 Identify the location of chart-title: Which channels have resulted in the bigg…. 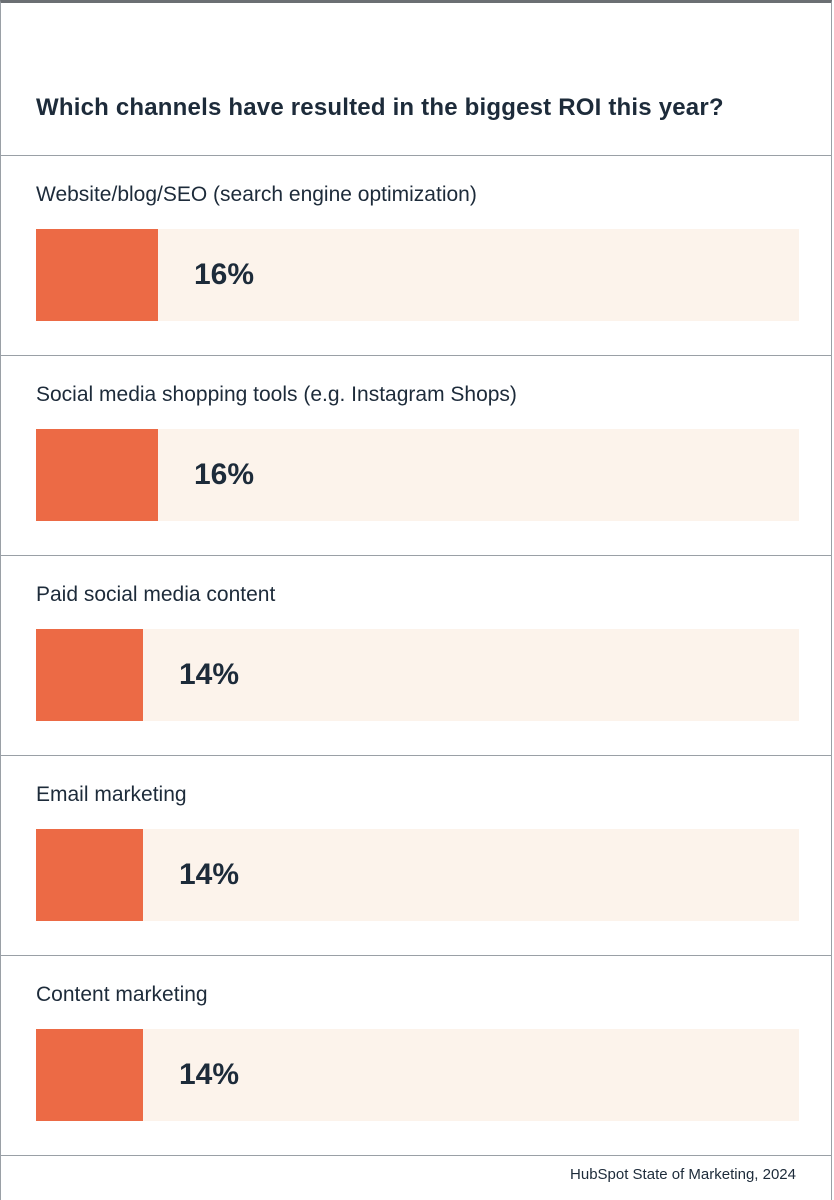
(380, 107).